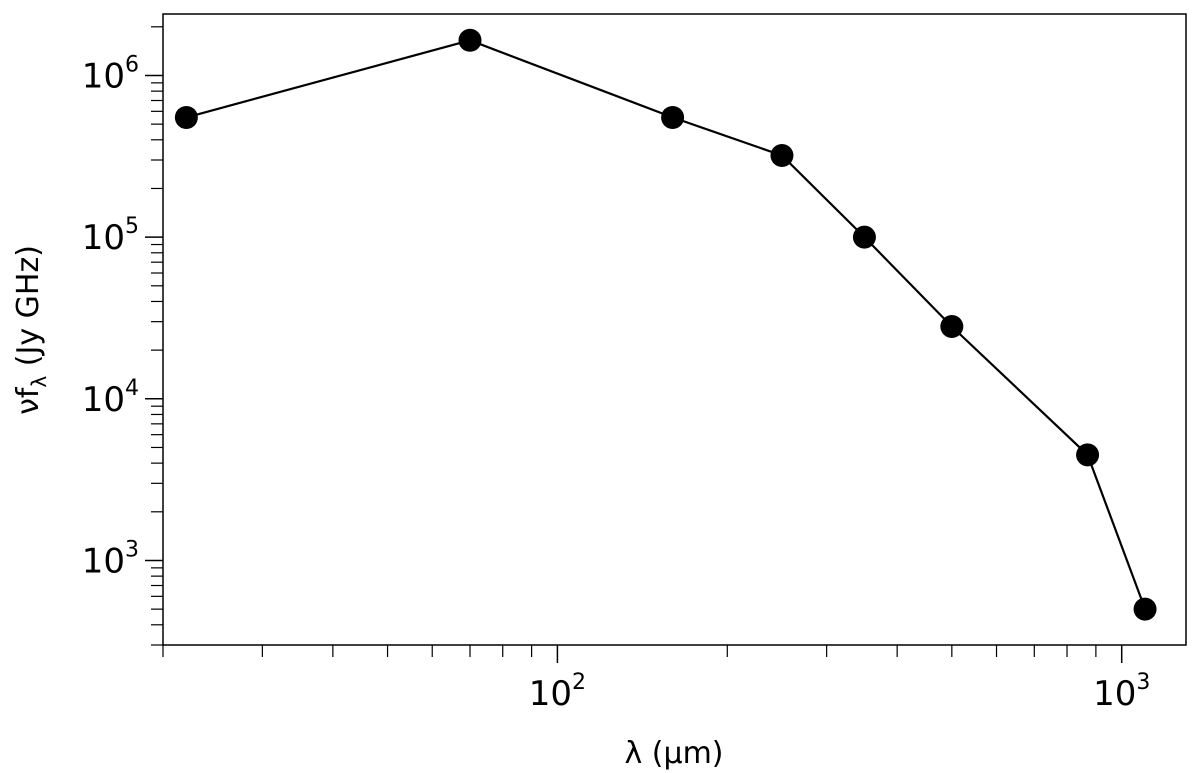  I want to click on y-tick-label: 10⁶, so click(110, 74).